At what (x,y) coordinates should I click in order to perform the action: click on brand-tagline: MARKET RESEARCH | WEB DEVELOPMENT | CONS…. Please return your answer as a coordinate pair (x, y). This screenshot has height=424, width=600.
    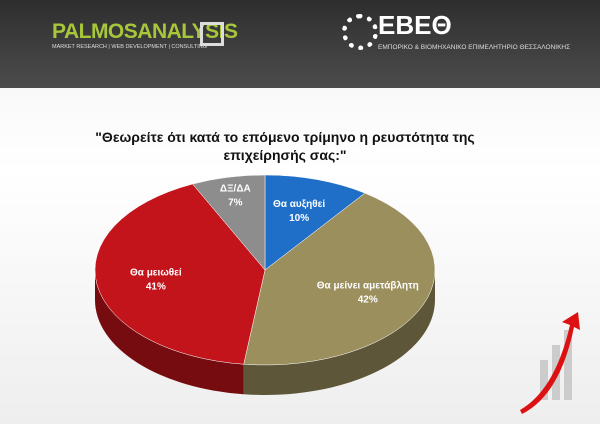
    Looking at the image, I should click on (130, 47).